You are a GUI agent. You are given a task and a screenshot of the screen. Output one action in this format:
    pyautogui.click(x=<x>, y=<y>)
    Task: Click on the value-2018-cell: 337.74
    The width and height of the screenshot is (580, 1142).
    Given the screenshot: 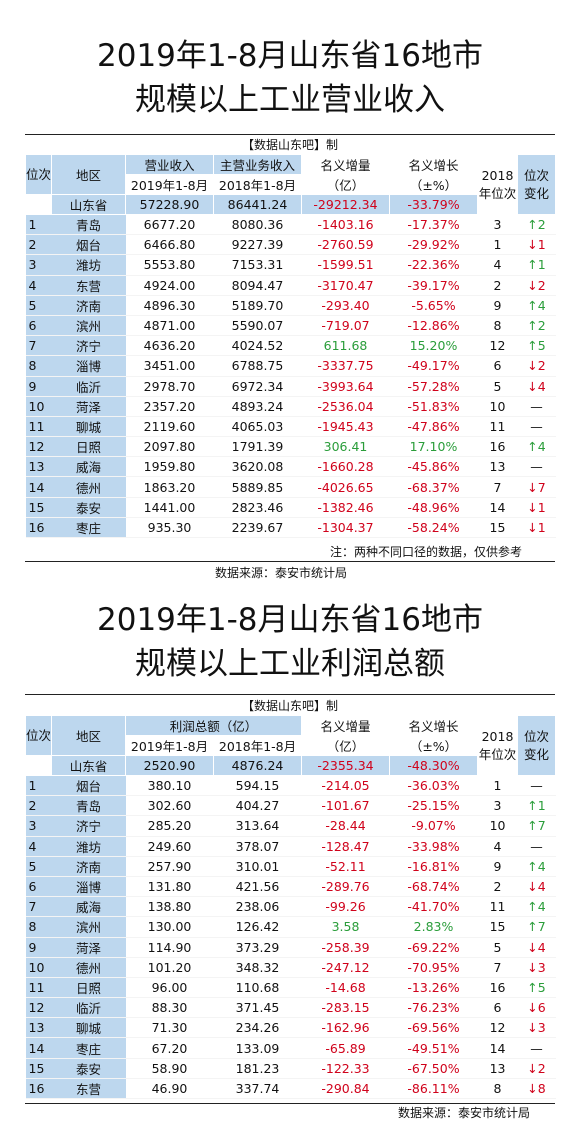 What is the action you would take?
    pyautogui.click(x=257, y=1089)
    